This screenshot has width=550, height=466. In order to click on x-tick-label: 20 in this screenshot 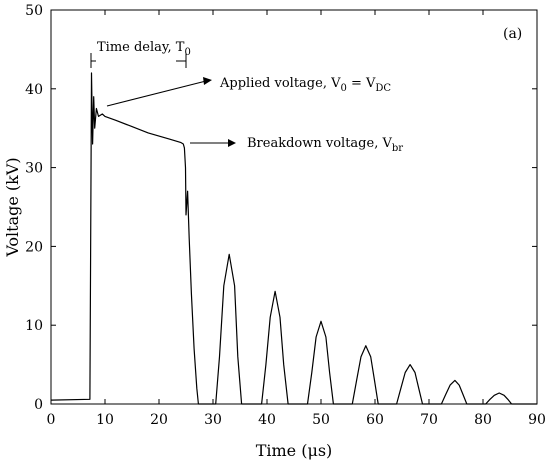, I will do `click(159, 420)`.